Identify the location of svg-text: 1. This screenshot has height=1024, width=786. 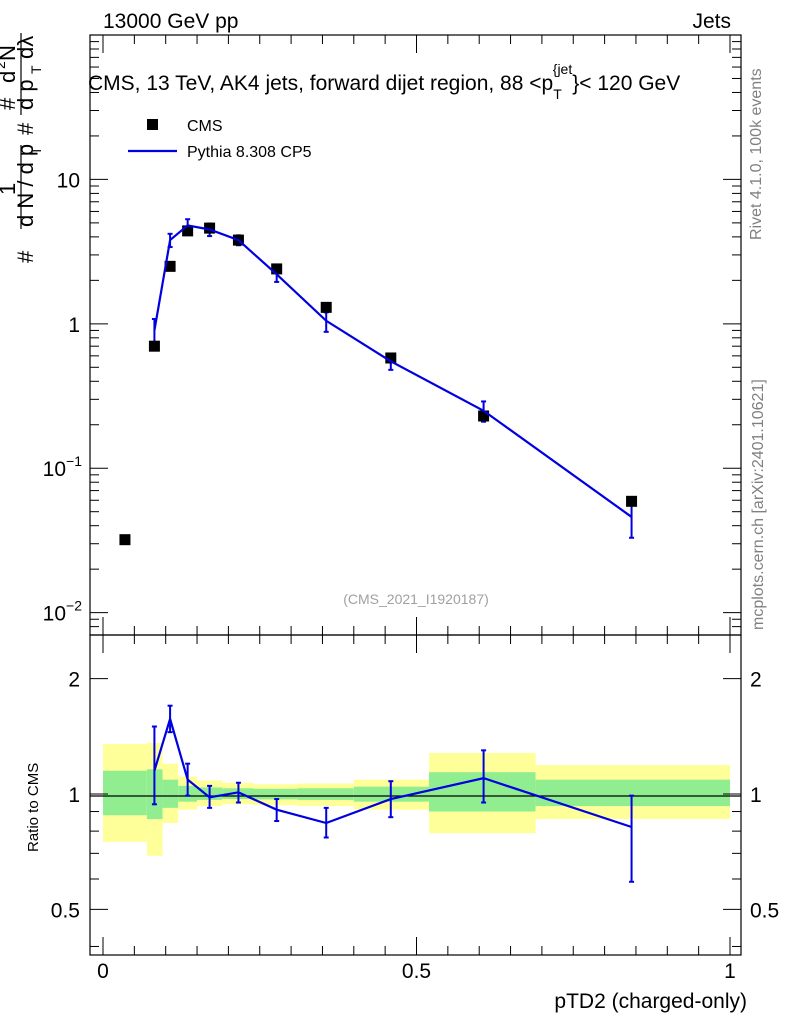
(10, 189).